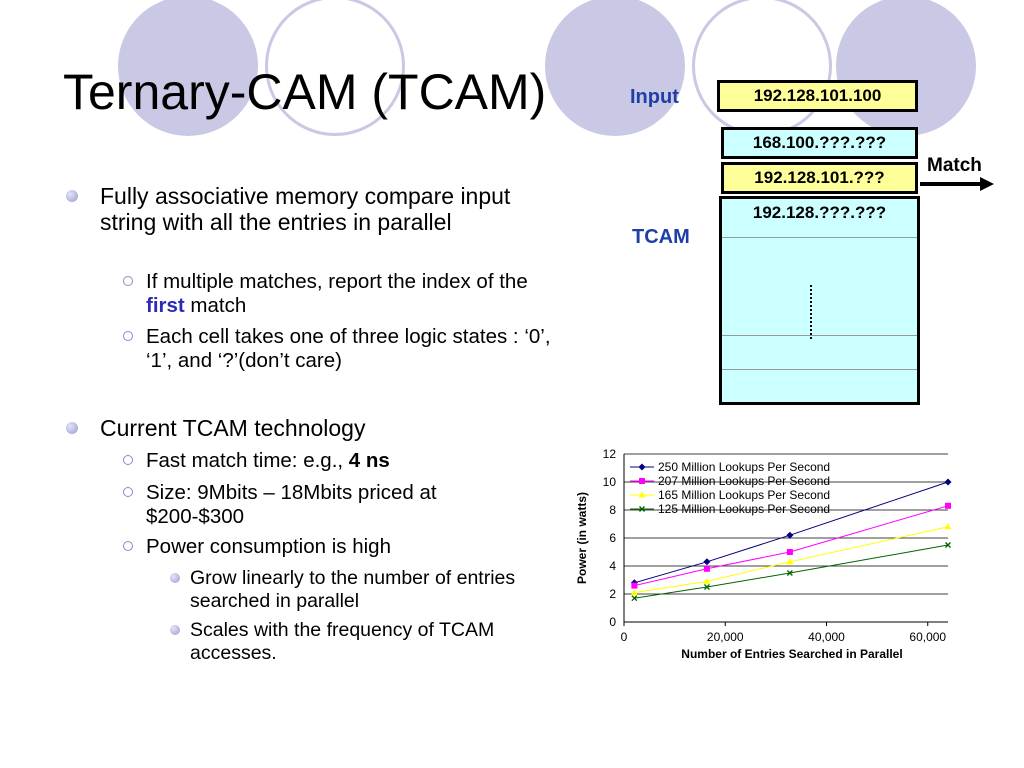  I want to click on slide-title: Ternary-CAM (TCAM), so click(305, 92).